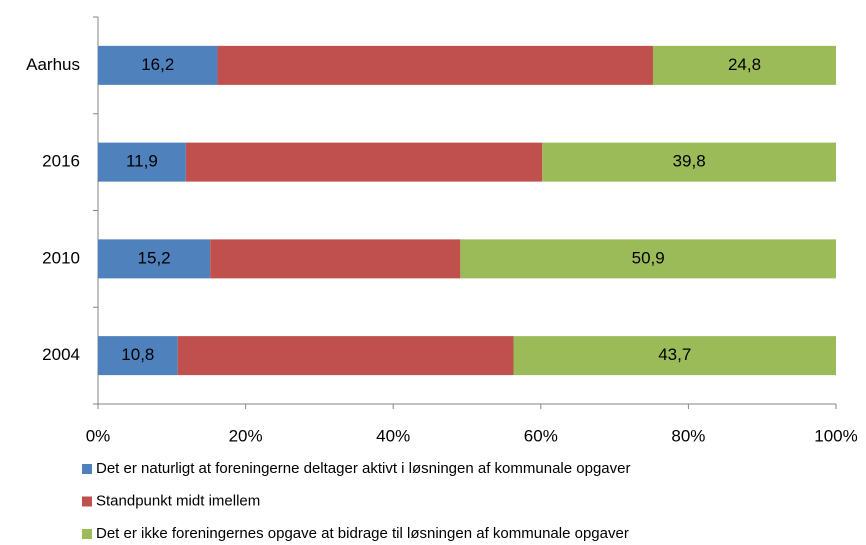 This screenshot has width=866, height=545. What do you see at coordinates (61, 161) in the screenshot?
I see `y-tick-label: 2016` at bounding box center [61, 161].